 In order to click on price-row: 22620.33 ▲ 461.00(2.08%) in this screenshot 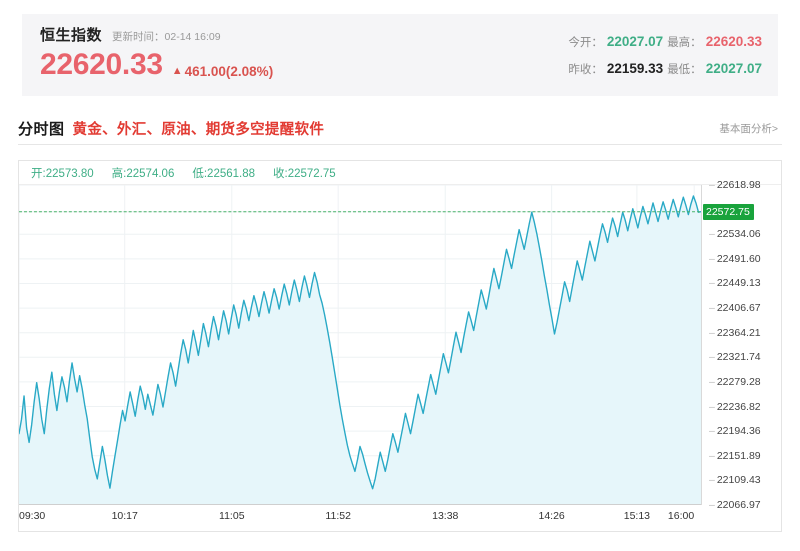, I will do `click(156, 65)`.